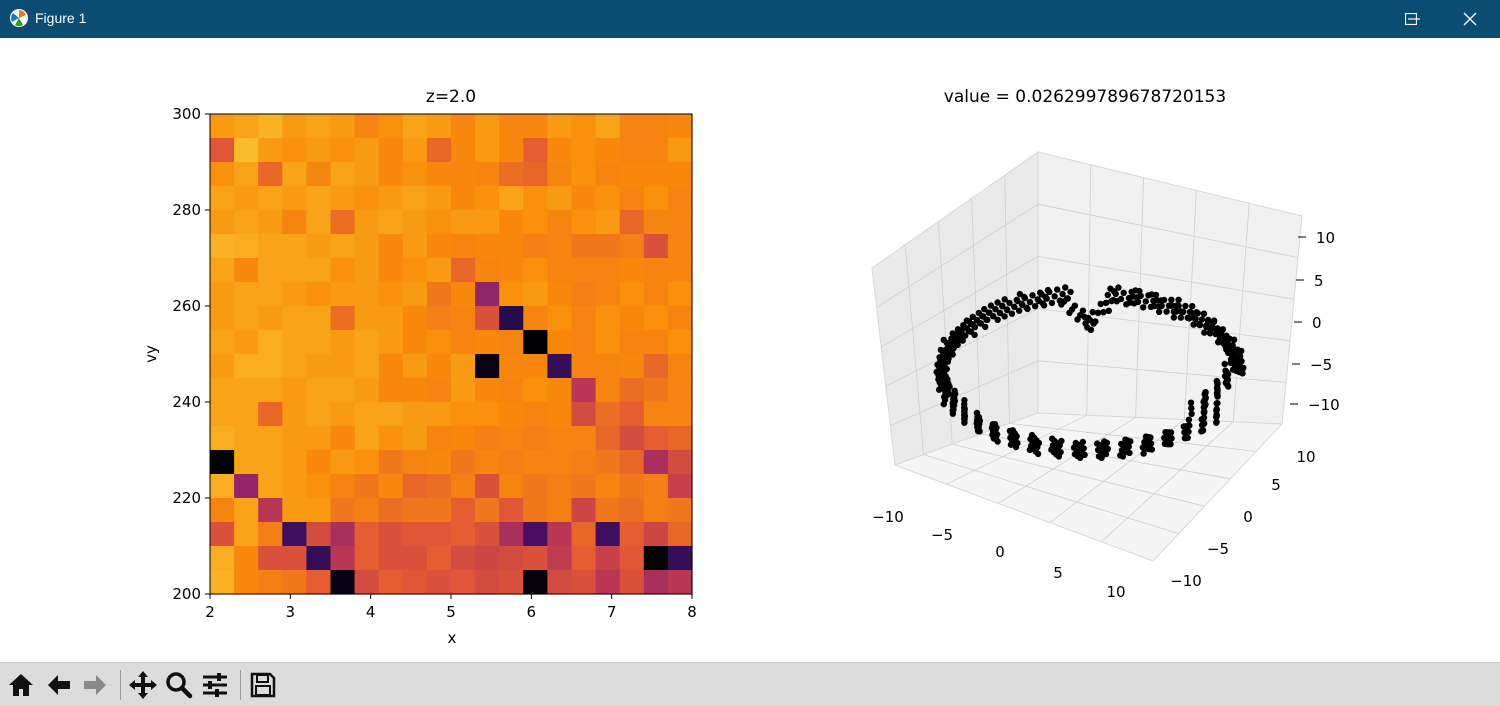  I want to click on close-button, so click(1470, 19).